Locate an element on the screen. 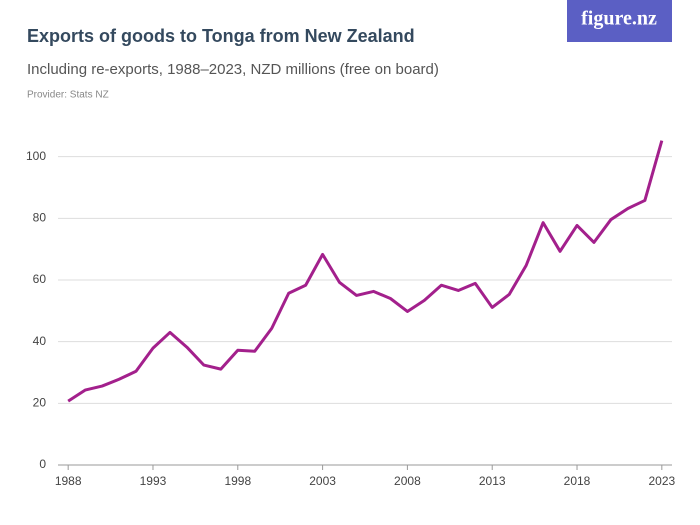 Image resolution: width=700 pixels, height=525 pixels. y-tick-label: 40 is located at coordinates (40, 341).